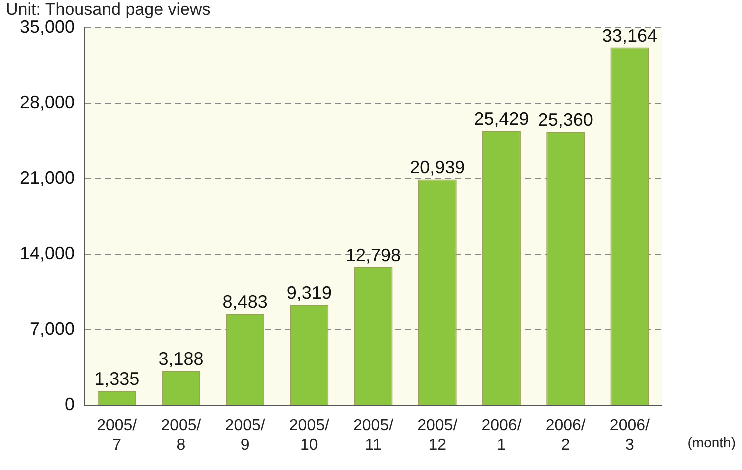 This screenshot has height=470, width=742. What do you see at coordinates (309, 293) in the screenshot?
I see `data-label: 9,319` at bounding box center [309, 293].